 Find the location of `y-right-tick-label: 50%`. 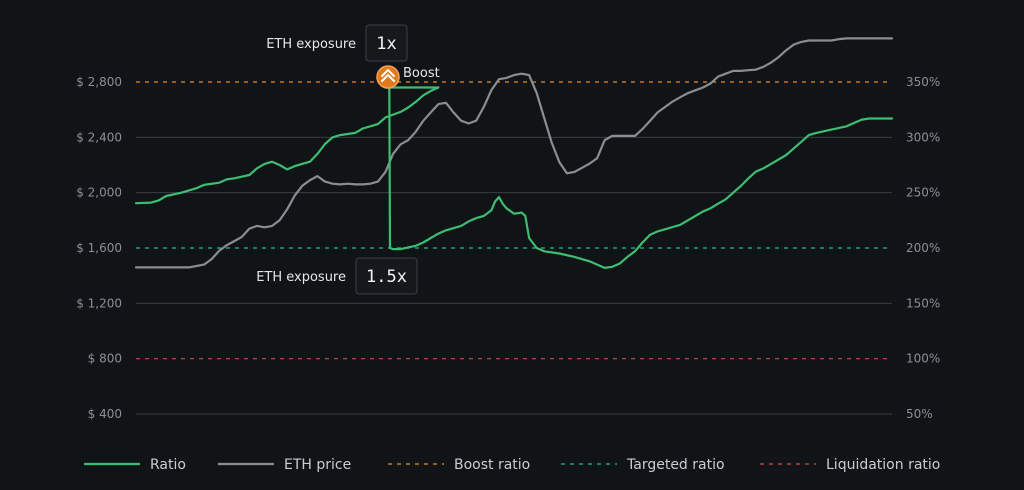

y-right-tick-label: 50% is located at coordinates (919, 414).